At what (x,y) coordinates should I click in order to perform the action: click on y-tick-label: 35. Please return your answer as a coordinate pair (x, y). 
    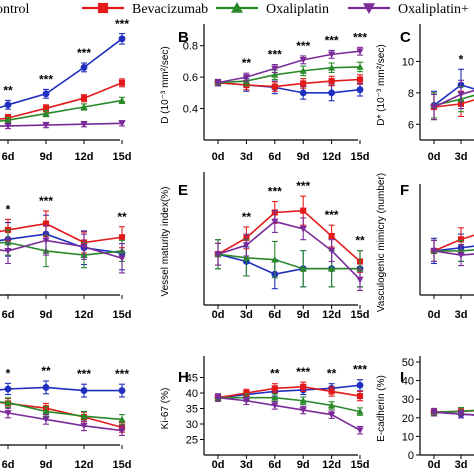
    Looking at the image, I should click on (192, 410).